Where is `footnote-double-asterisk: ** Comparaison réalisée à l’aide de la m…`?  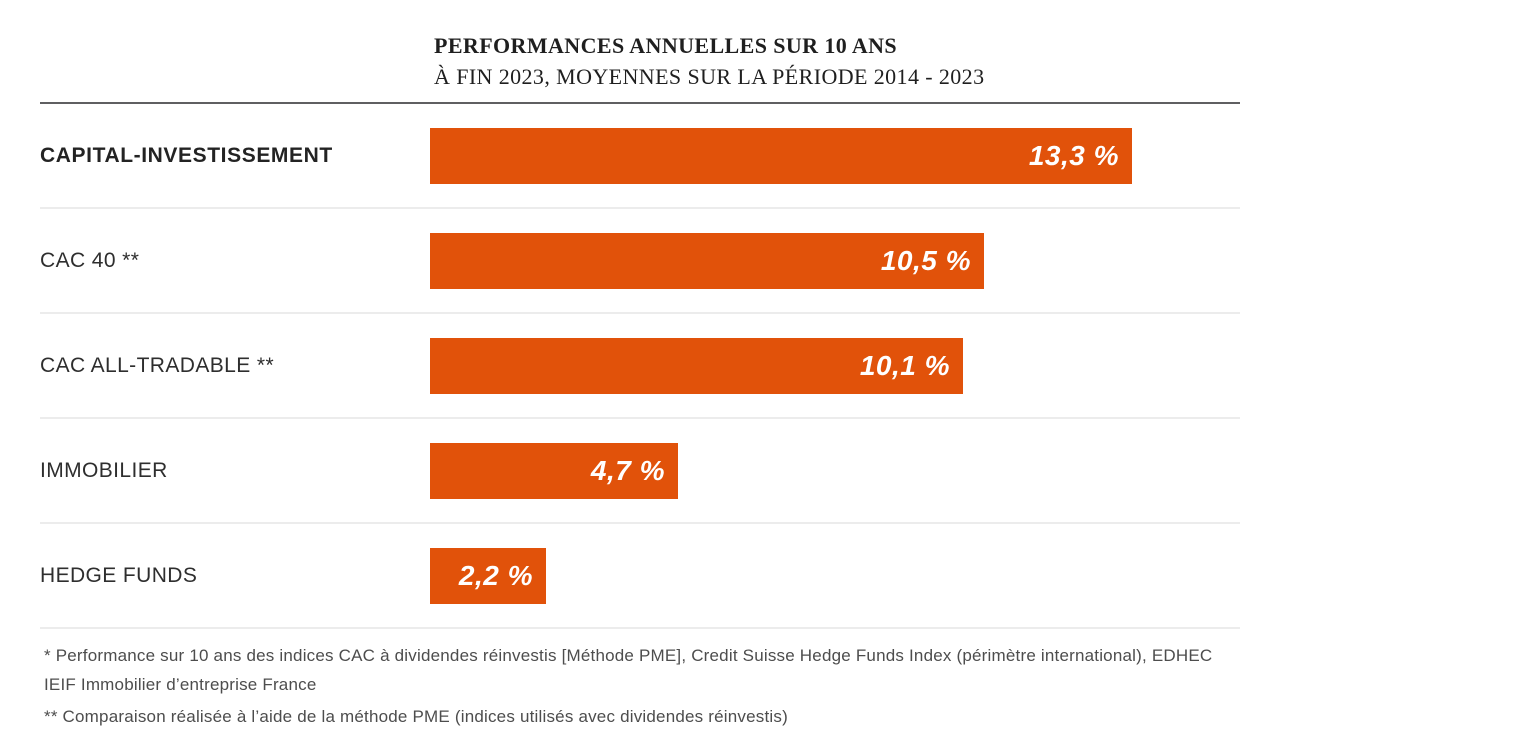 footnote-double-asterisk: ** Comparaison réalisée à l’aide de la m… is located at coordinates (416, 716).